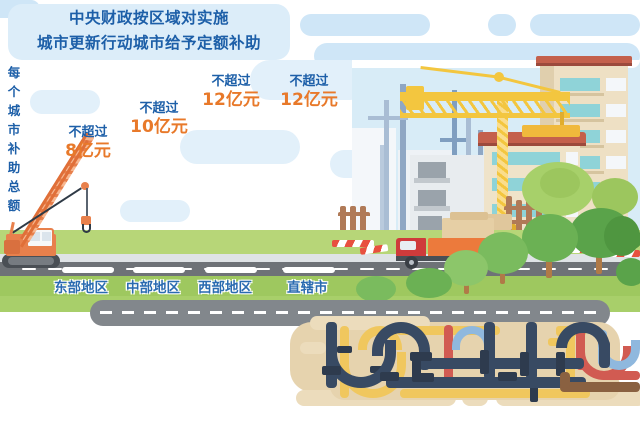 This screenshot has width=640, height=427. I want to click on soil-patch, so click(313, 348).